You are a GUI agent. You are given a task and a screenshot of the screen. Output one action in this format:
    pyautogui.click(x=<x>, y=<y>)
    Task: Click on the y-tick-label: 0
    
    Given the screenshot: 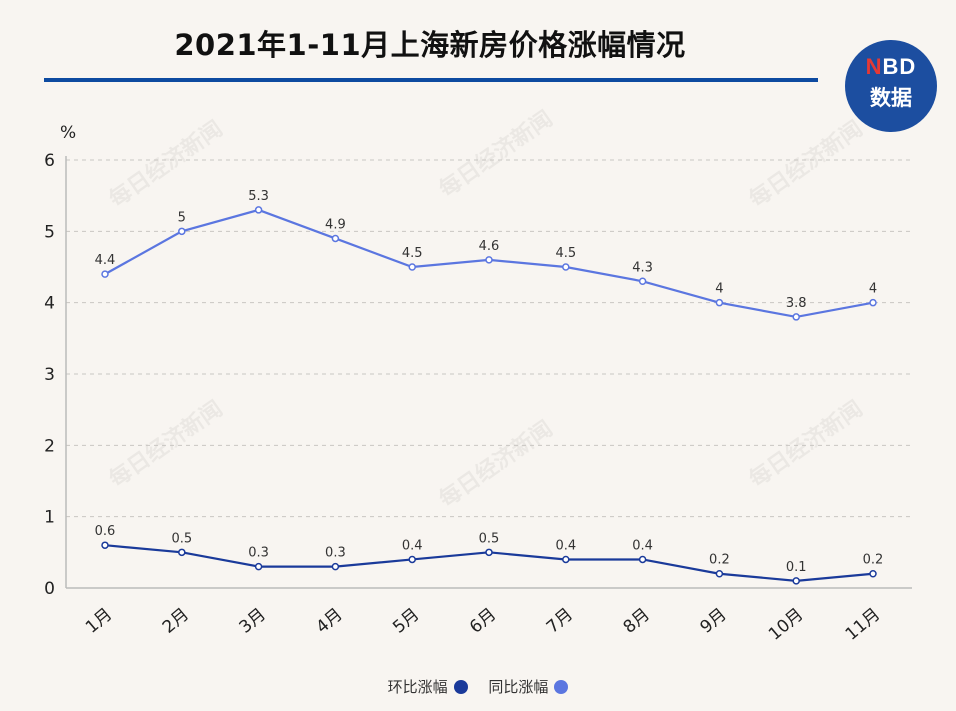 What is the action you would take?
    pyautogui.click(x=49, y=589)
    